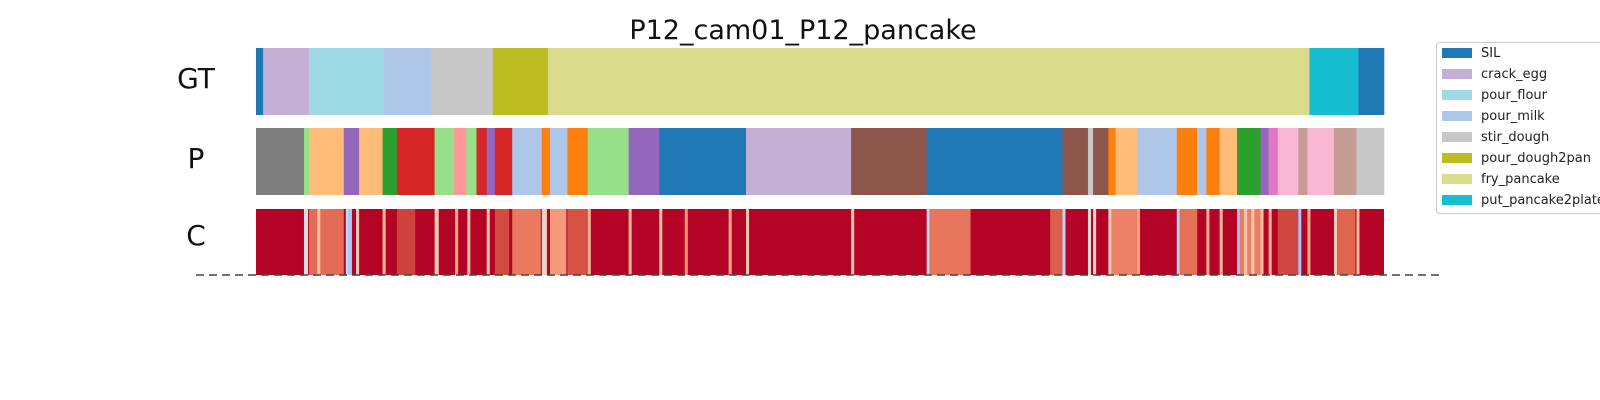  Describe the element at coordinates (820, 81) in the screenshot. I see `gt-row` at that location.